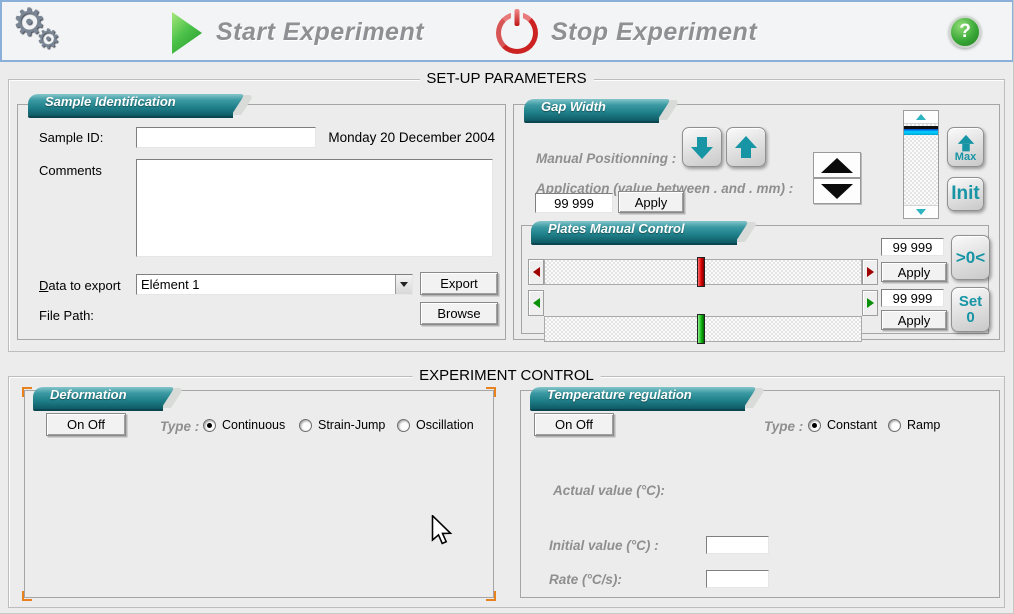 The width and height of the screenshot is (1014, 614). What do you see at coordinates (604, 545) in the screenshot?
I see `initial-value-label: Initial value (°C) :` at bounding box center [604, 545].